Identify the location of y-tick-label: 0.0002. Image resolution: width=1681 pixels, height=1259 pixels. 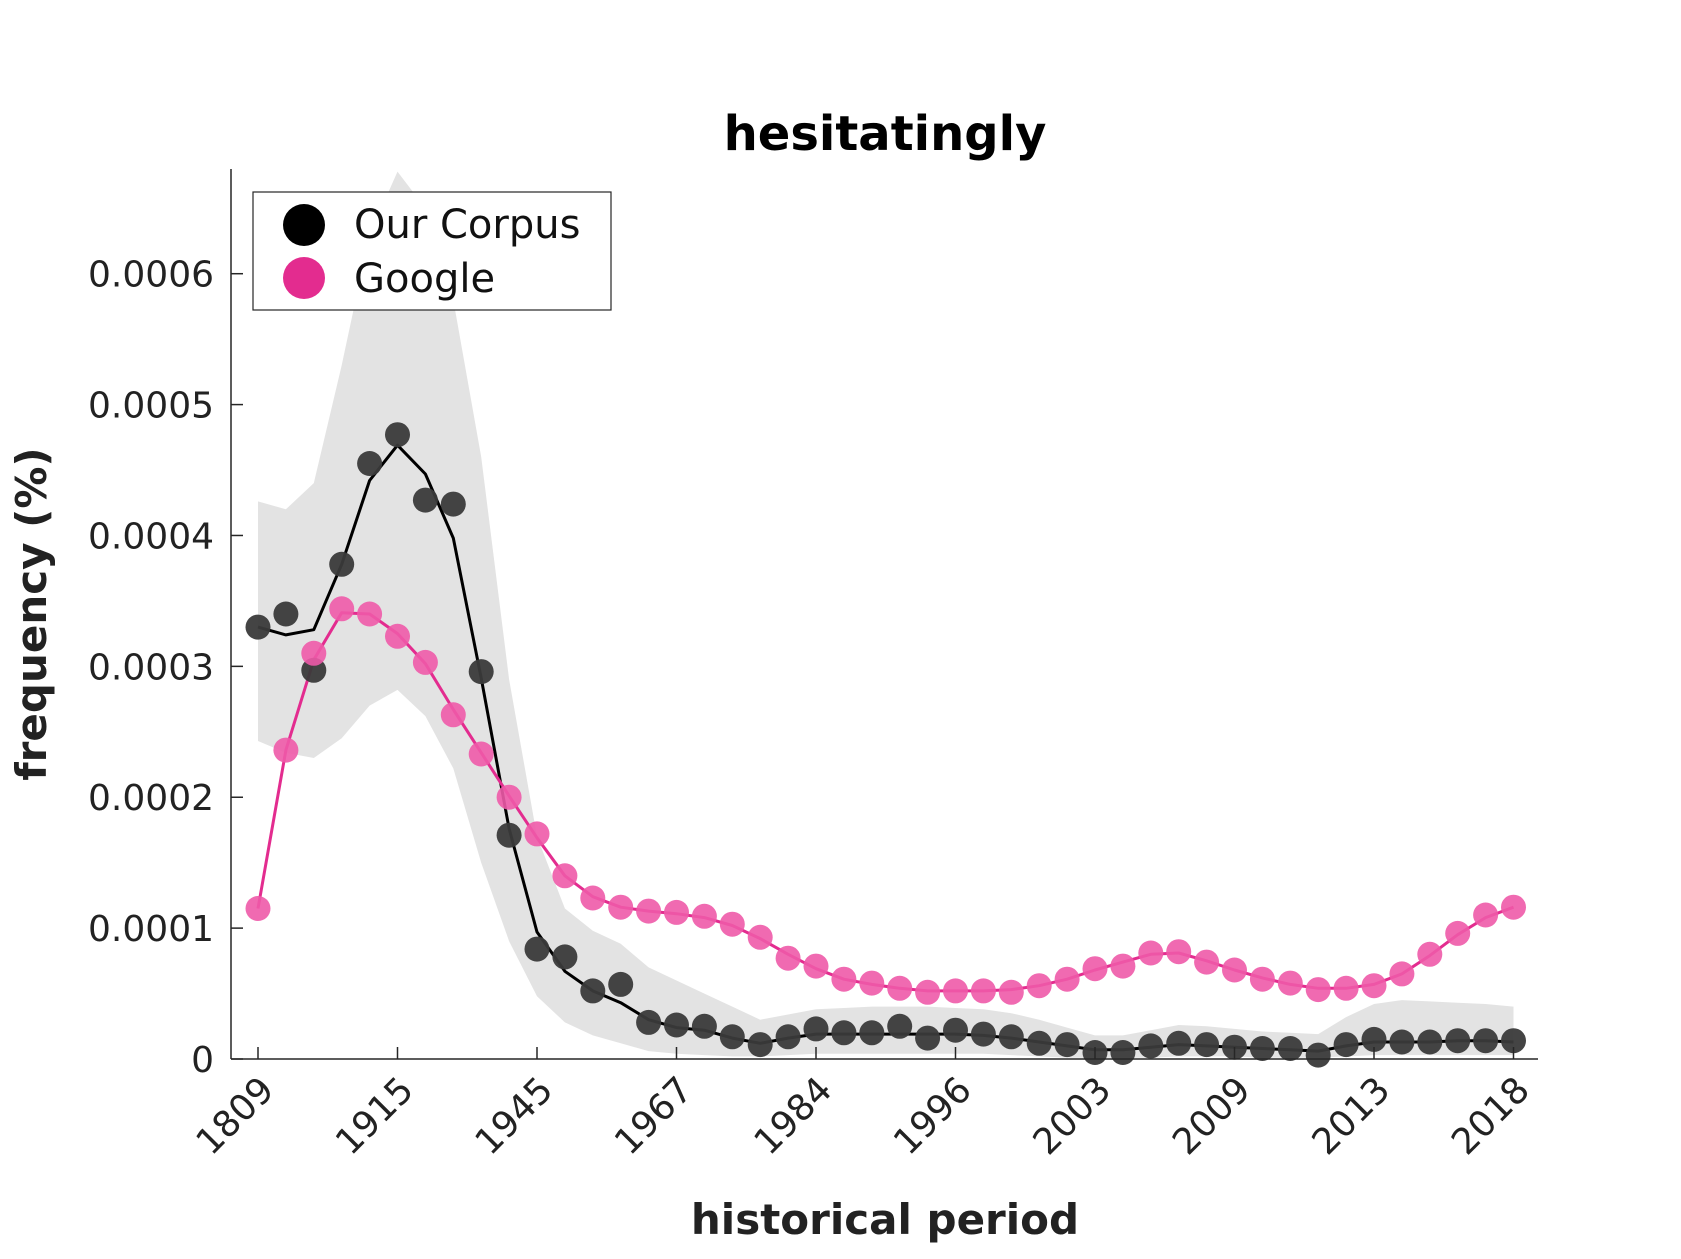
(151, 798).